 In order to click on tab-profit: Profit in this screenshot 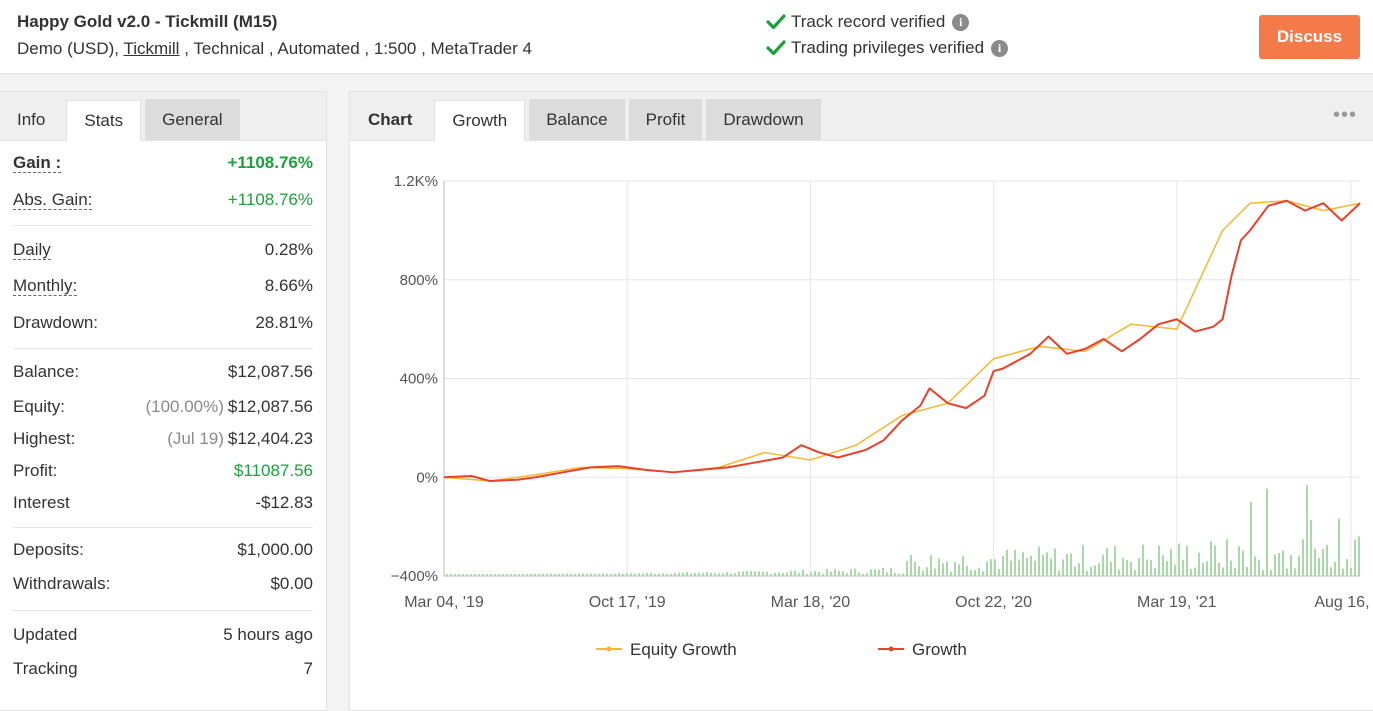, I will do `click(665, 119)`.